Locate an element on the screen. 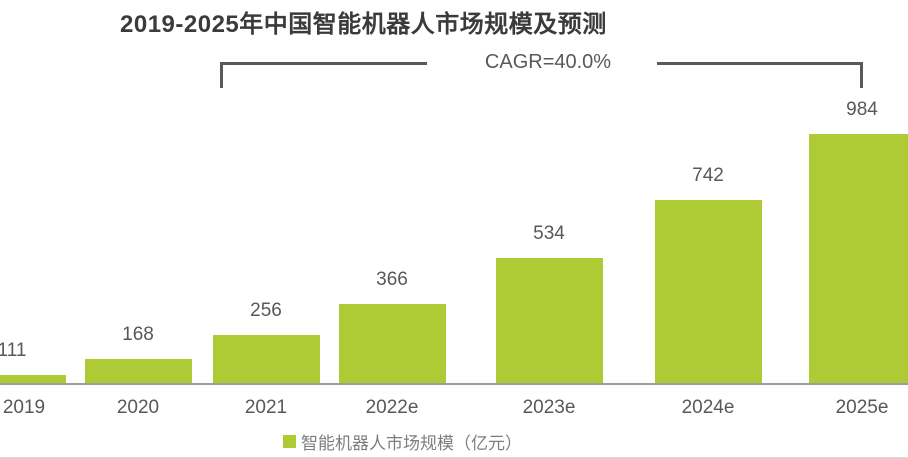 The height and width of the screenshot is (458, 908). x-axis-label-2021: 2021 is located at coordinates (266, 407).